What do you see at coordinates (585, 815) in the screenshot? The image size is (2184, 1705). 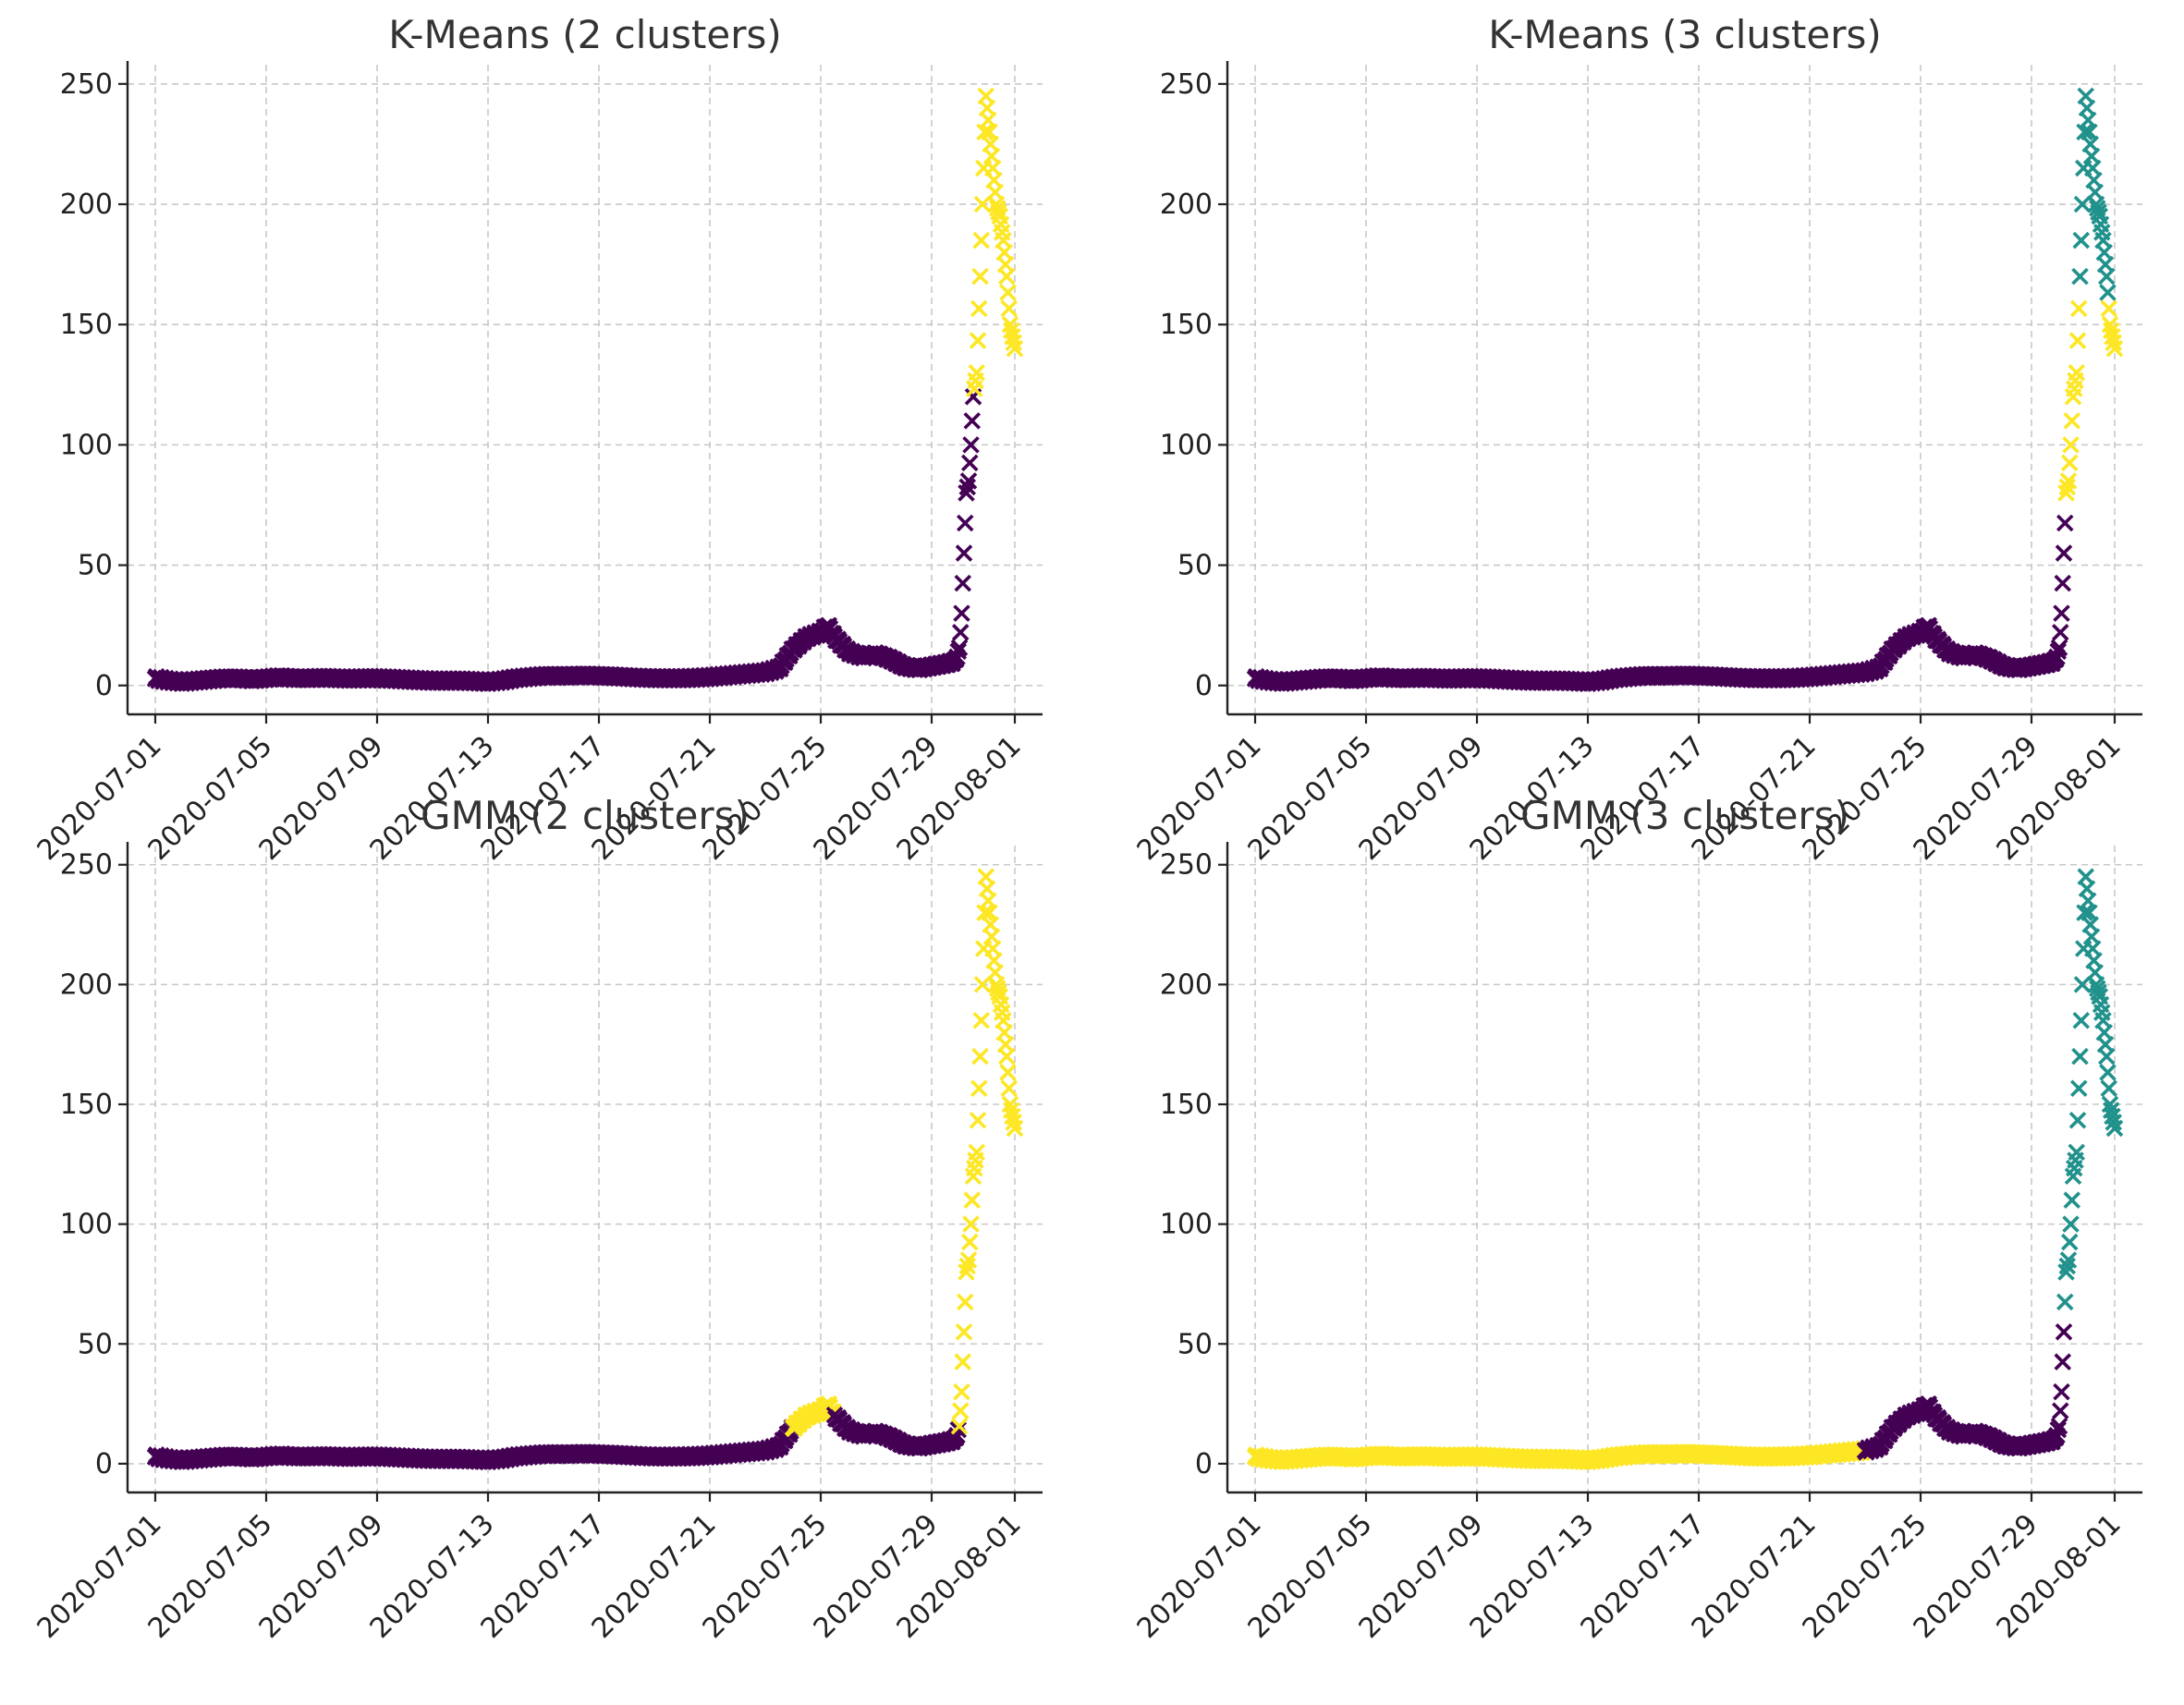 I see `subplot-title: GMM (2 clusters)` at bounding box center [585, 815].